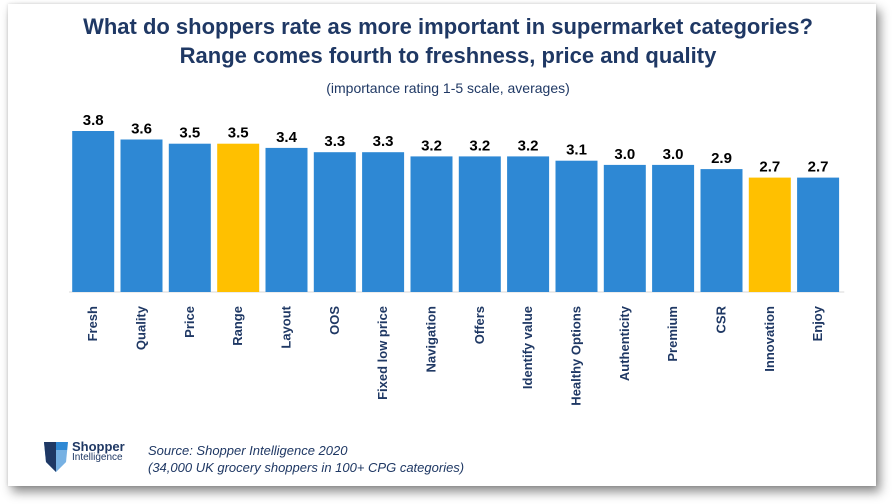  I want to click on category-label: OOS, so click(334, 320).